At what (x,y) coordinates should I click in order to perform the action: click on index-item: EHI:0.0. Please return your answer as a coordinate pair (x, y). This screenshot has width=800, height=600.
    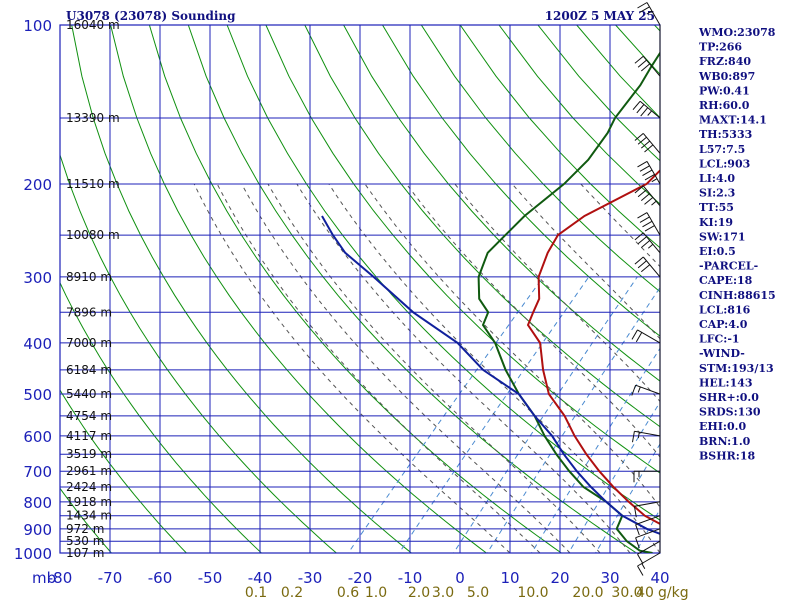
    Looking at the image, I should click on (722, 426).